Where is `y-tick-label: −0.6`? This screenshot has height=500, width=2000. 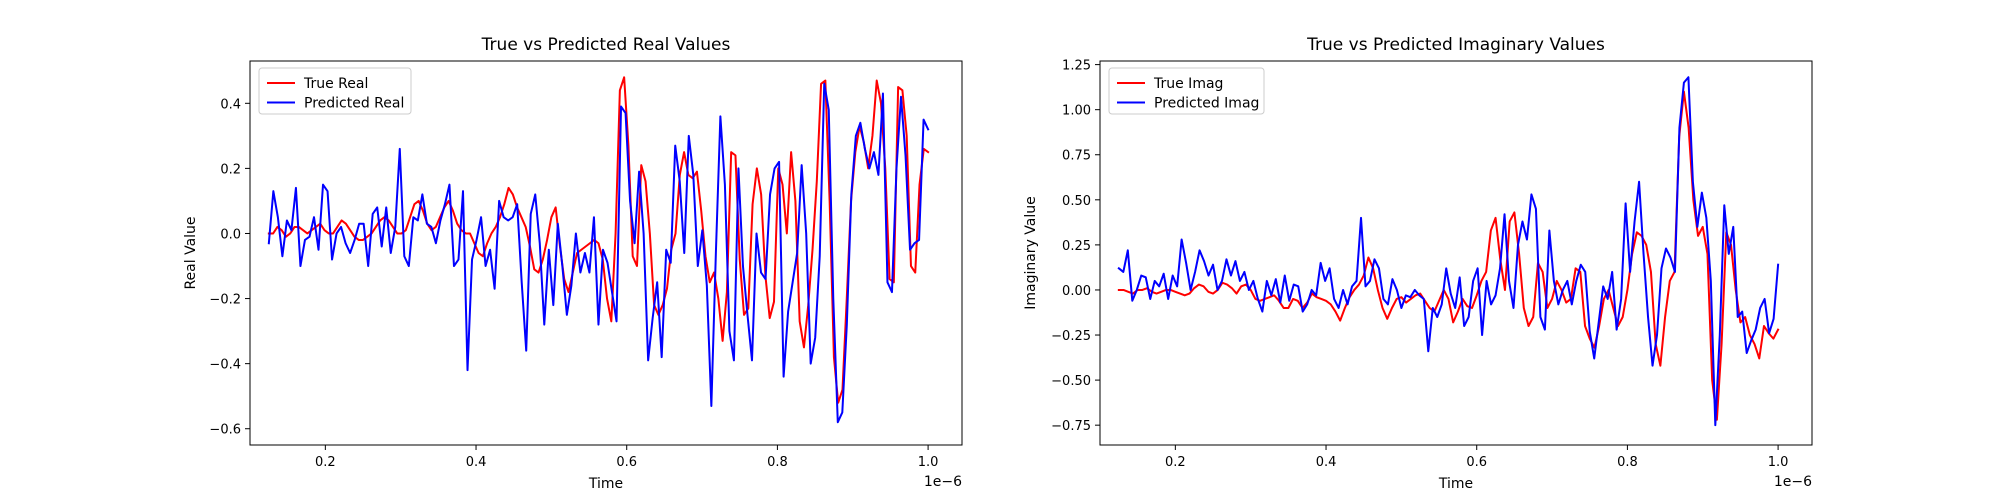
y-tick-label: −0.6 is located at coordinates (225, 430).